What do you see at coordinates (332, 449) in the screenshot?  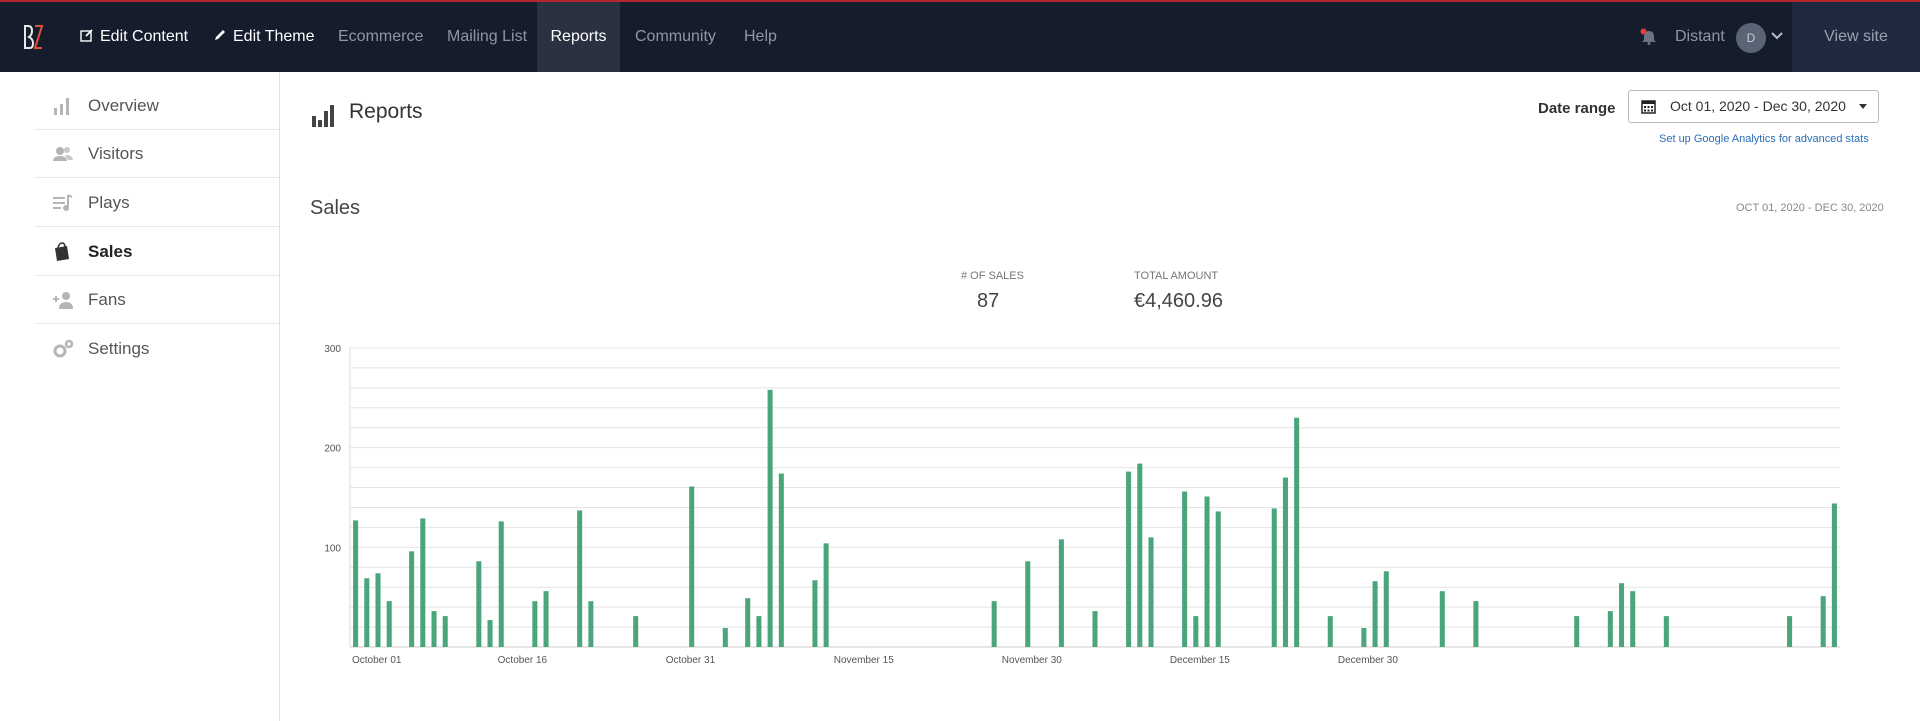 I see `y-tick-label: 200` at bounding box center [332, 449].